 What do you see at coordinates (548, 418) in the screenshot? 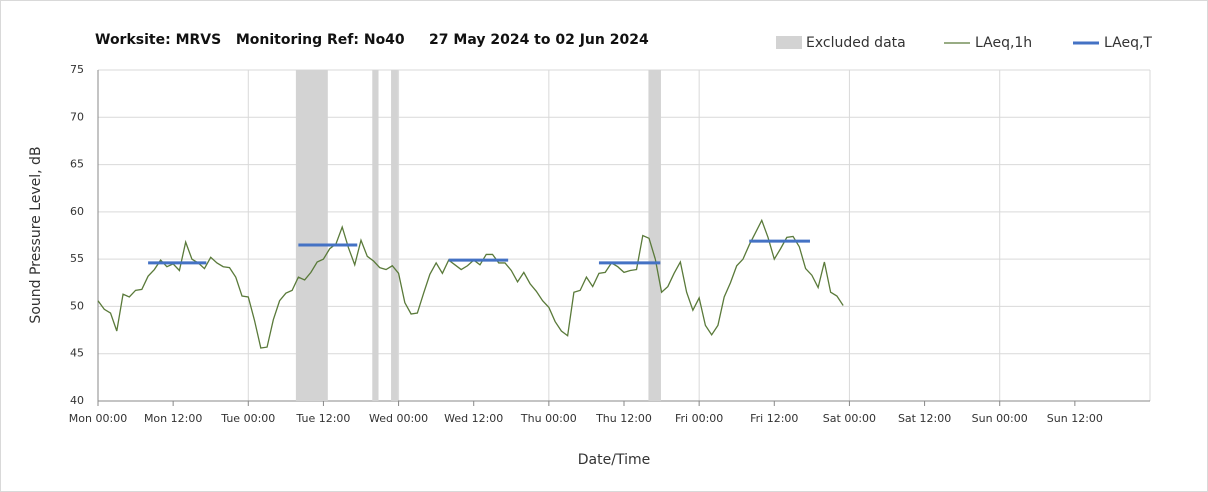
I see `x-tick-label: Thu 00:00` at bounding box center [548, 418].